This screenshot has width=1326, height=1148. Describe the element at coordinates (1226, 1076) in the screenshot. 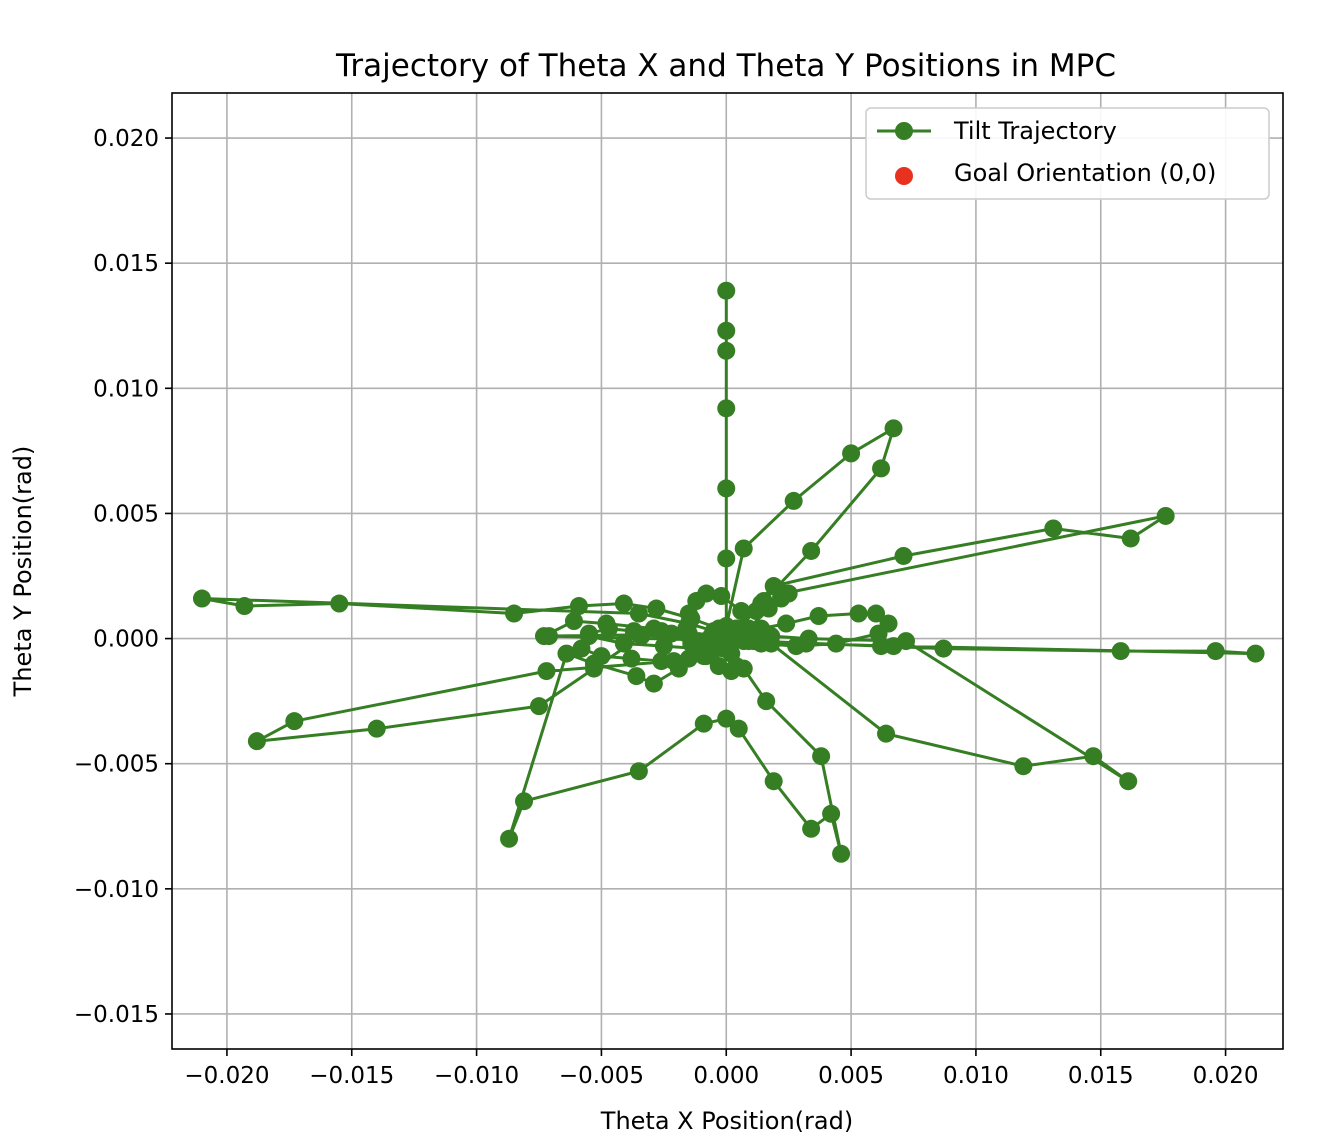

I see `x-tick-label: 0.020` at that location.